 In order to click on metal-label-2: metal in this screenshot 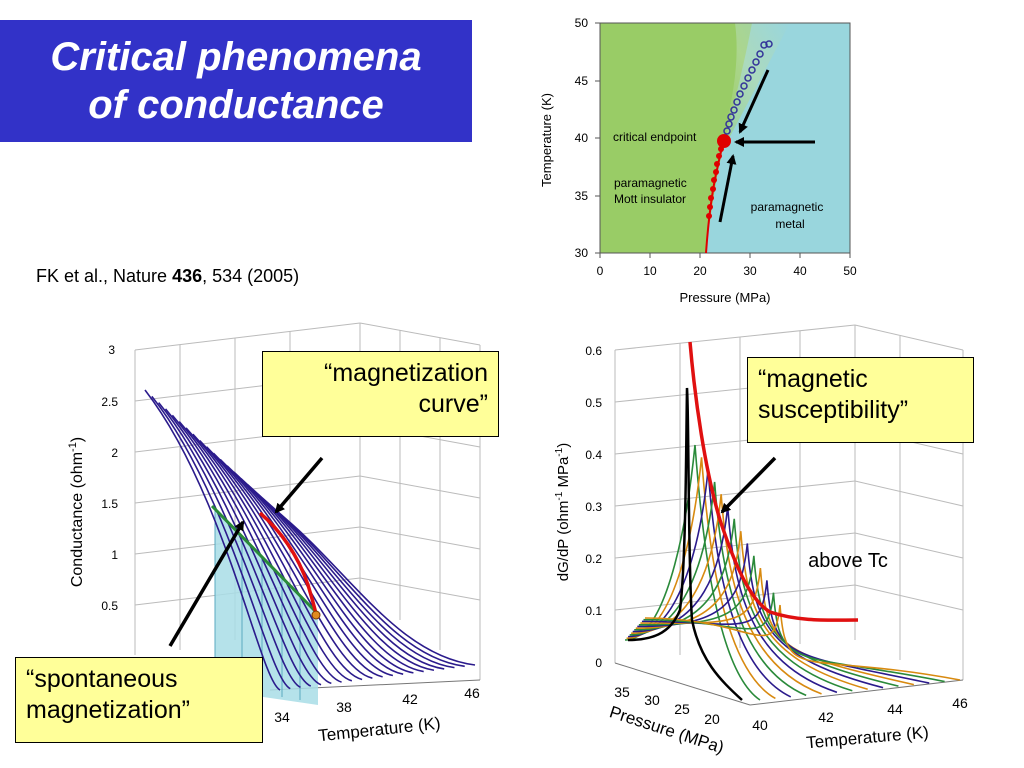, I will do `click(789, 224)`.